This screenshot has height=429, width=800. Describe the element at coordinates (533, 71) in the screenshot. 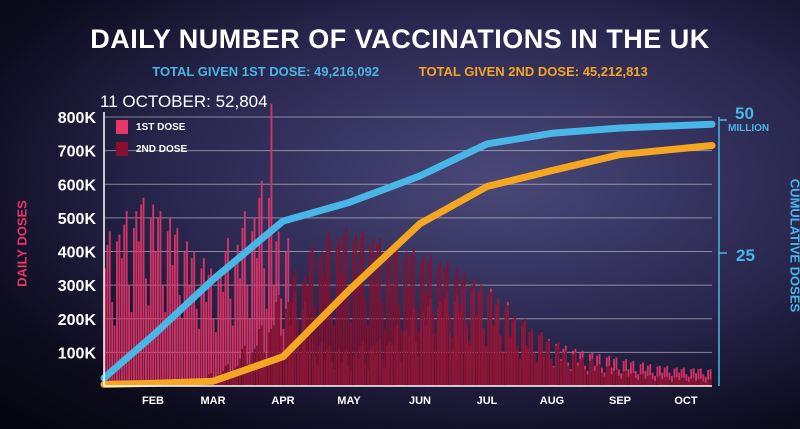

I see `total-second-dose: TOTAL GIVEN 2ND DOSE: 45,212,813` at that location.